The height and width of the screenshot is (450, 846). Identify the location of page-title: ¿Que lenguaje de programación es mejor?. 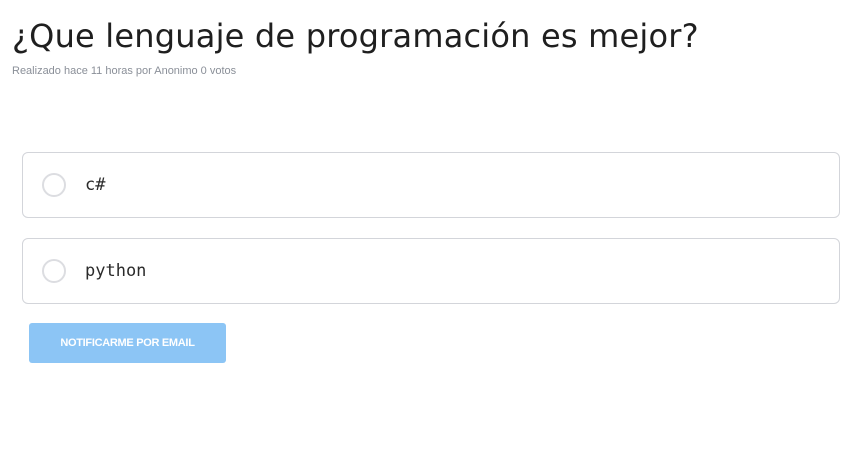
(355, 36).